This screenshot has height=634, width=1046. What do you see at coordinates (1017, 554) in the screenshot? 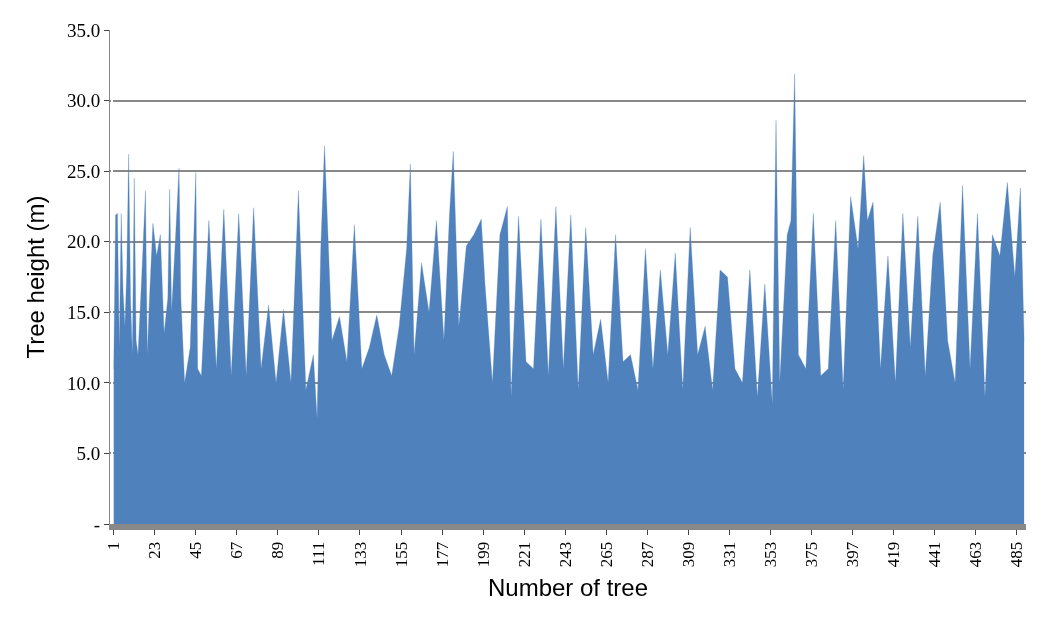
I see `x-tick-label: 485` at bounding box center [1017, 554].